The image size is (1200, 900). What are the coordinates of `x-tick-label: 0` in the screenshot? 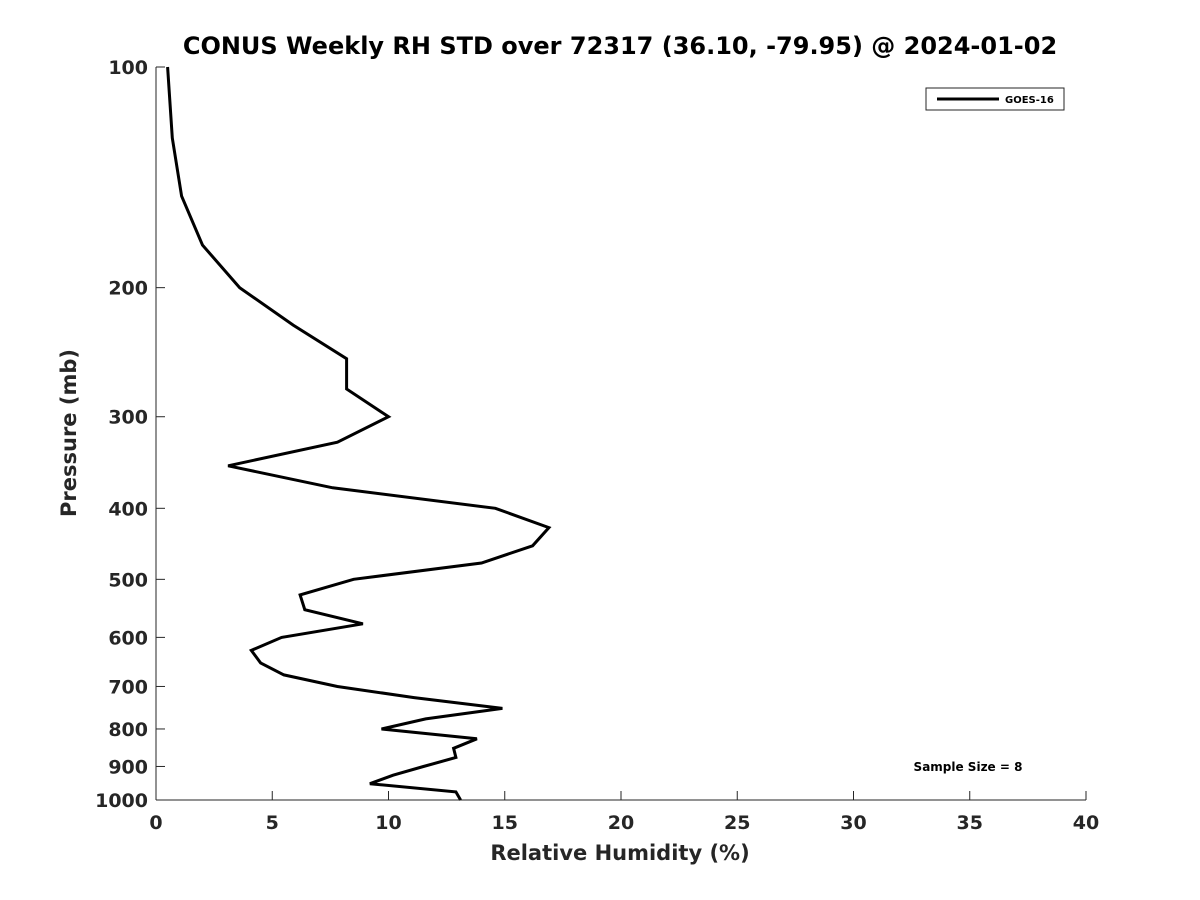 It's located at (155, 823).